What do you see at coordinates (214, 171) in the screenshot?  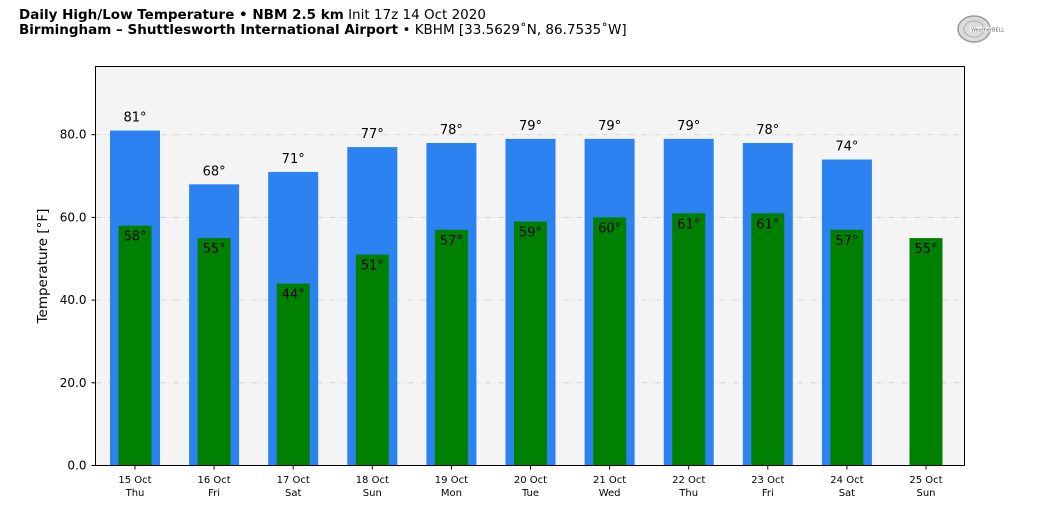 I see `high-temp-label: 68°` at bounding box center [214, 171].